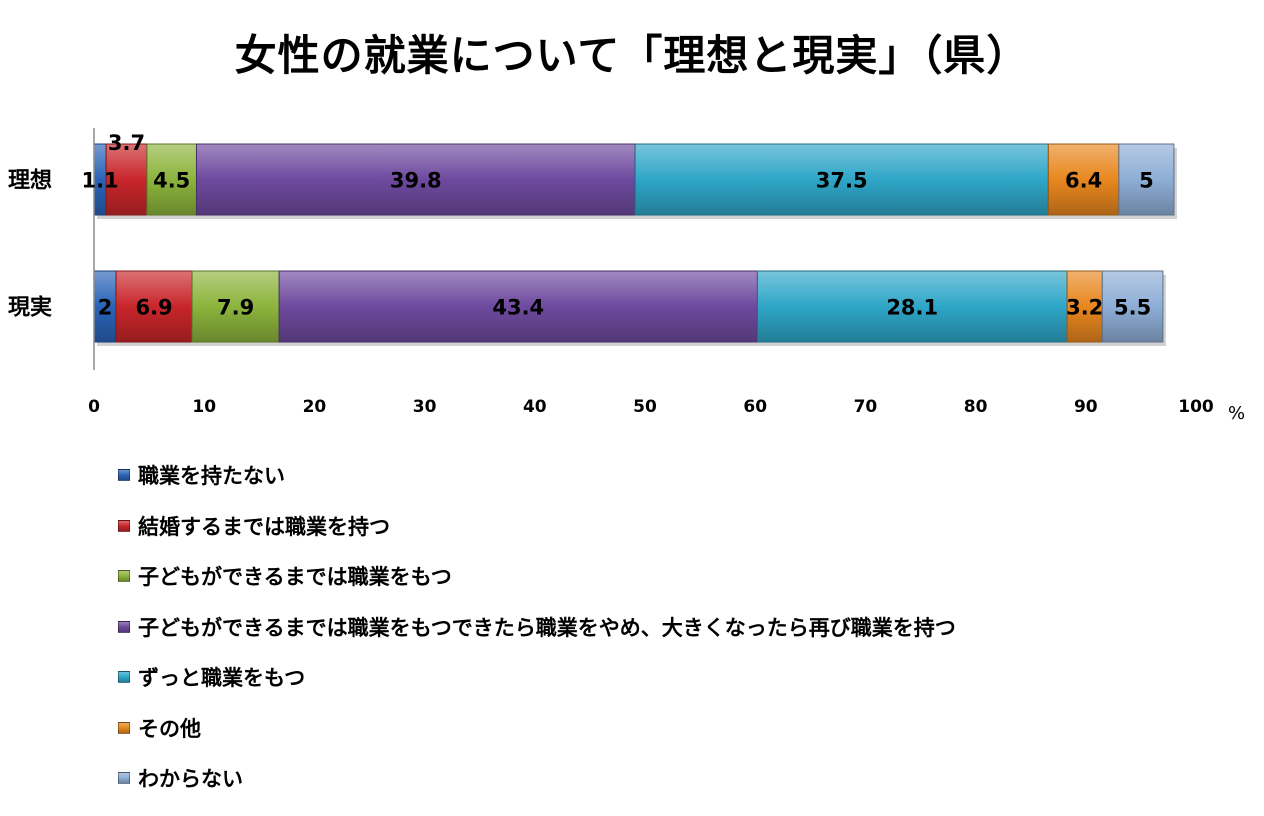  What do you see at coordinates (204, 407) in the screenshot?
I see `x-tick-label: 10` at bounding box center [204, 407].